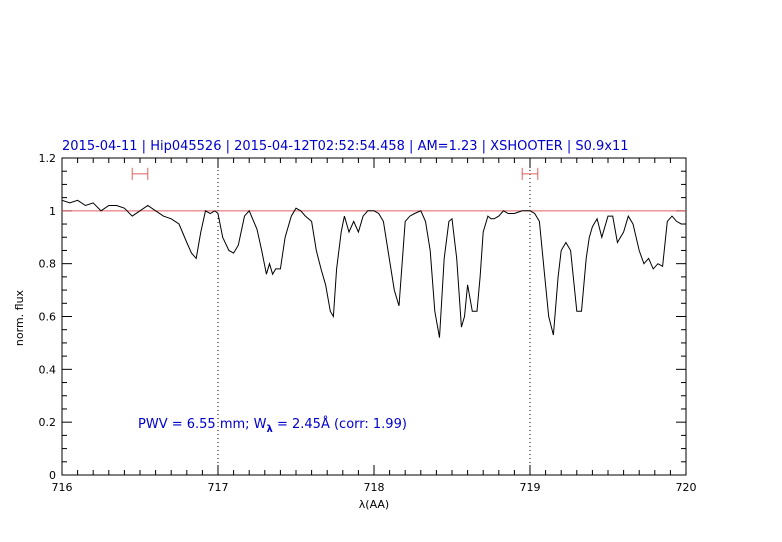  What do you see at coordinates (218, 487) in the screenshot?
I see `x-tick-label: 717` at bounding box center [218, 487].